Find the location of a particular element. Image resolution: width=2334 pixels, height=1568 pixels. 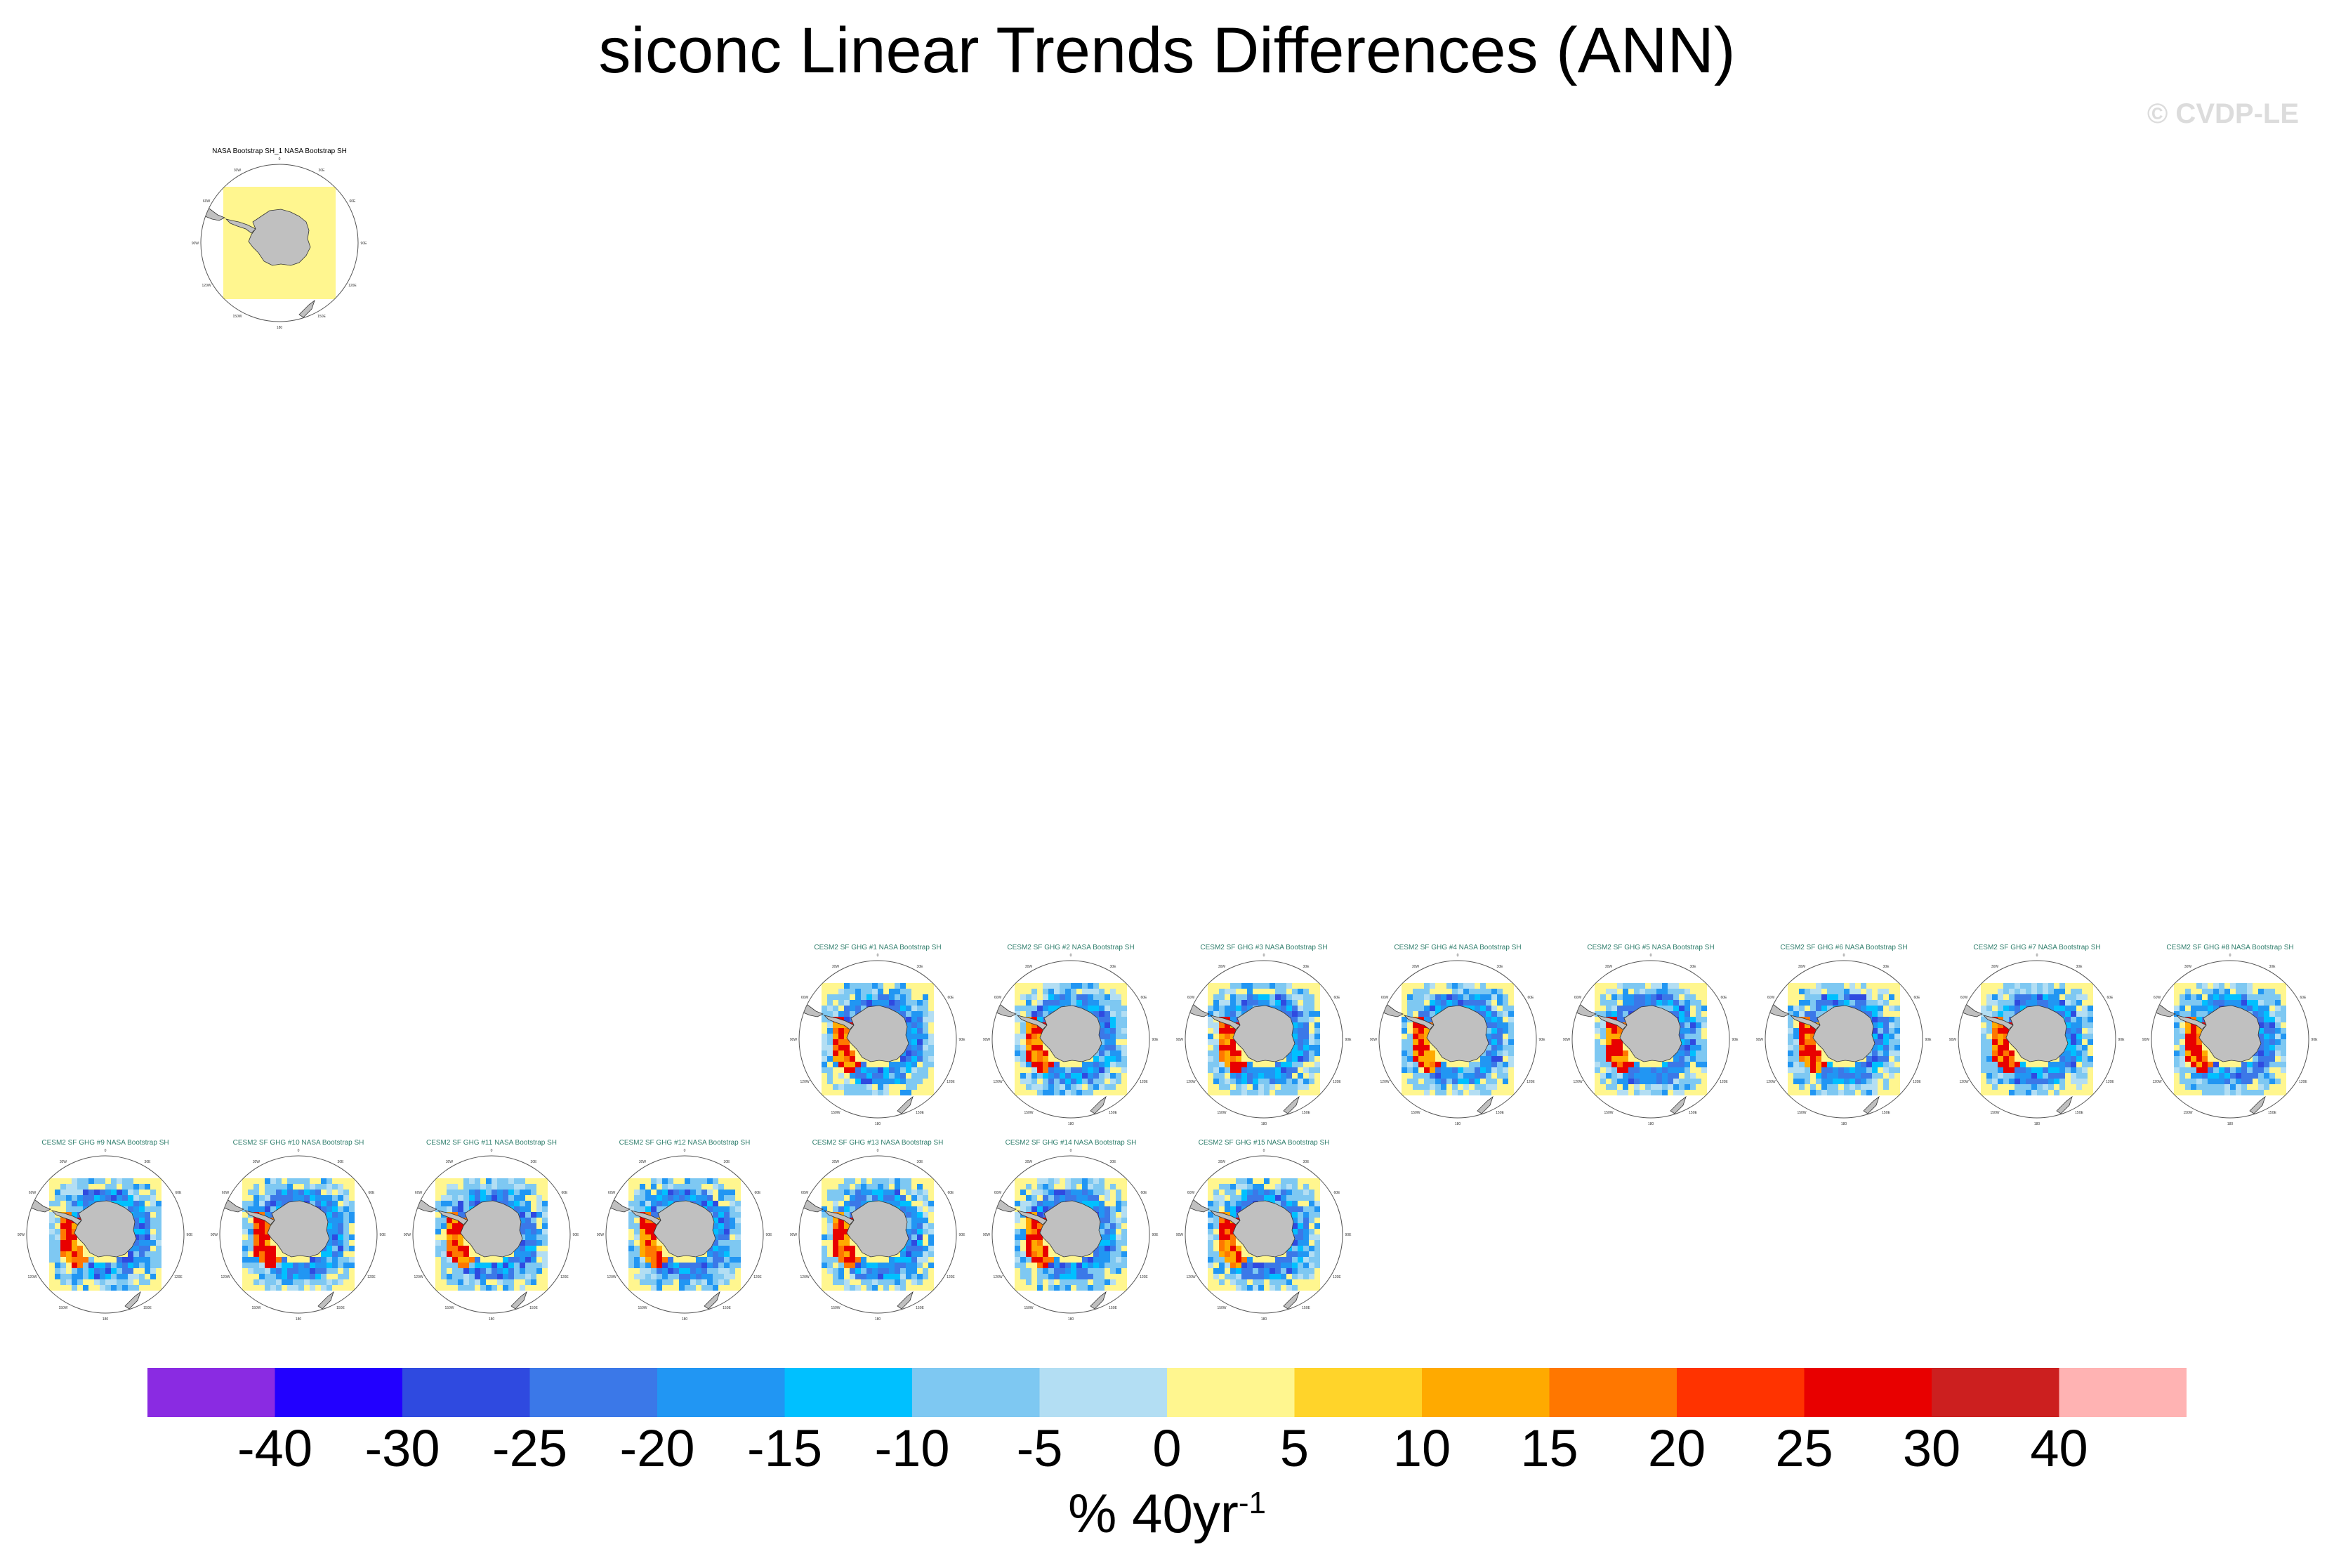

new-zealand-landmass is located at coordinates (2064, 1104).